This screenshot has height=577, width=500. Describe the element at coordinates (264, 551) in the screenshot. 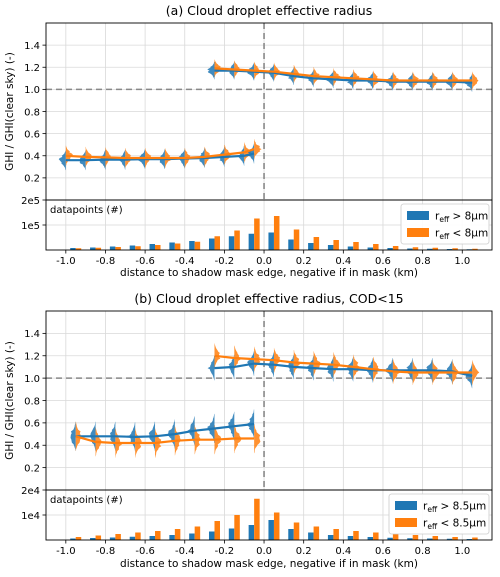

I see `x-tick-label: 0.0` at that location.